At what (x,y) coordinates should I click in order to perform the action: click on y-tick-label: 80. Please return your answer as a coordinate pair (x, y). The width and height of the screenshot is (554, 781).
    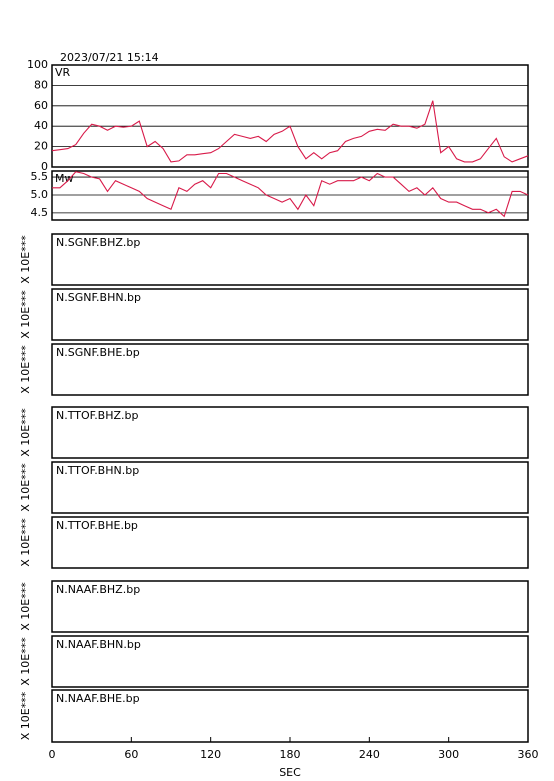
    Looking at the image, I should click on (41, 84).